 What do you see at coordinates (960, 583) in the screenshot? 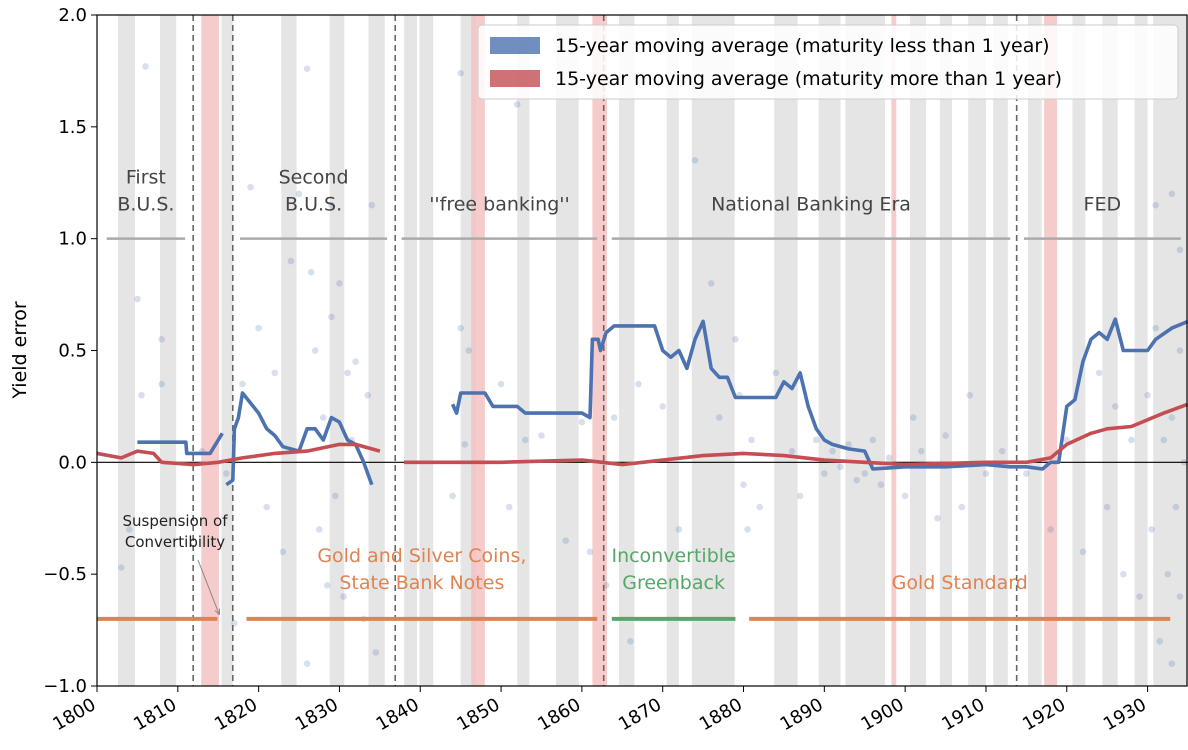
I see `regime-label: Gold Standard` at bounding box center [960, 583].